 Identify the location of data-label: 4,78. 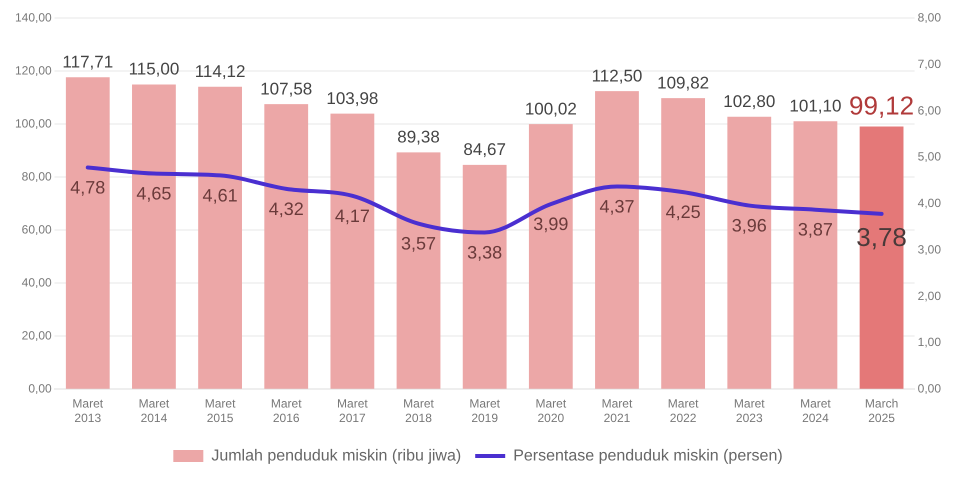
(88, 187).